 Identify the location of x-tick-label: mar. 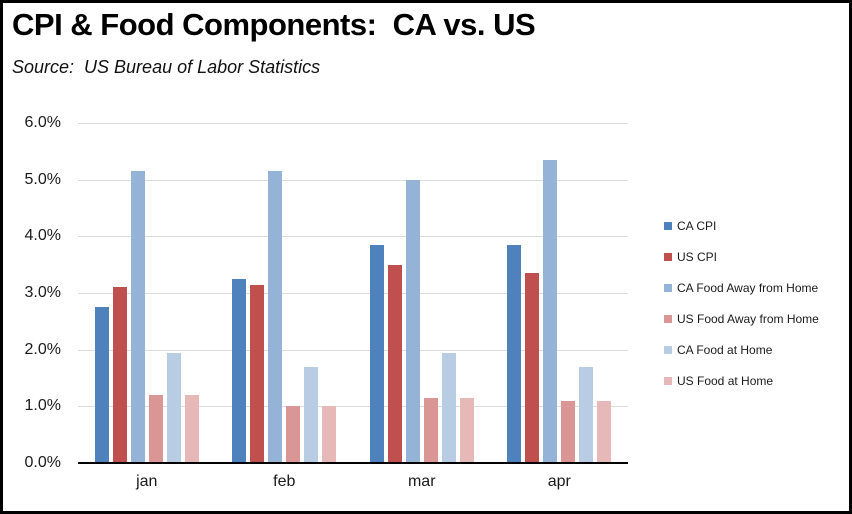
(421, 481).